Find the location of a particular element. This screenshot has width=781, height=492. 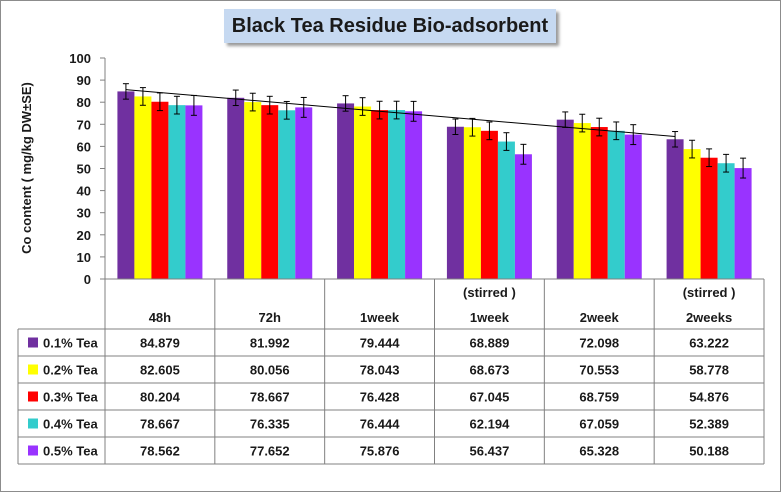

table-cell-value: 68.673 is located at coordinates (490, 370).